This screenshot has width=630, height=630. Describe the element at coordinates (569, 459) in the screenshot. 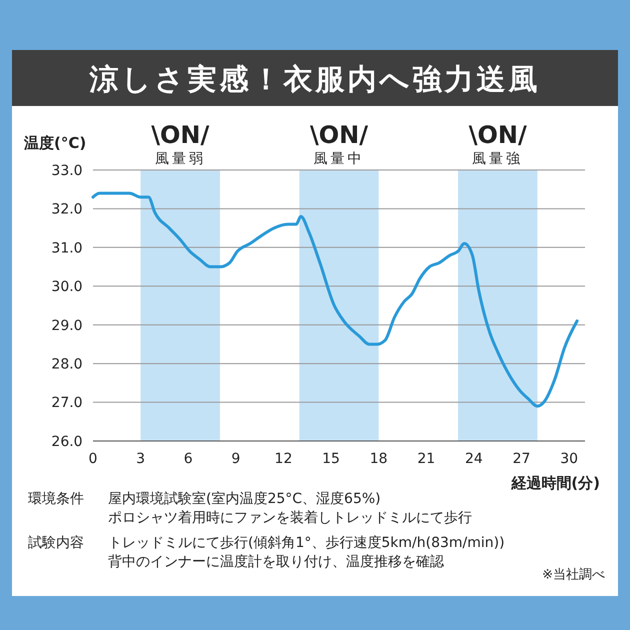

I see `x-tick-label: 30` at that location.